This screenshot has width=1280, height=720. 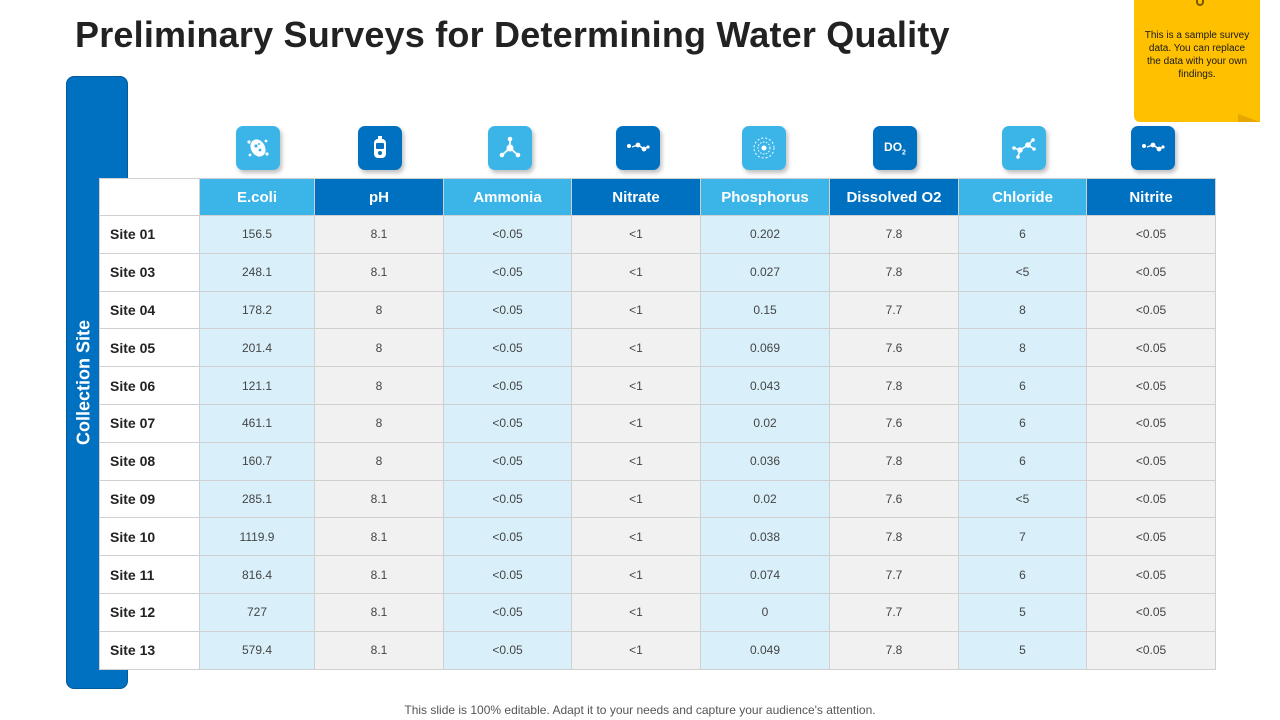 I want to click on table-row: Site 13 579.4 8.1 <0.05 <1 0.049 7.8 5 <0.05, so click(x=657, y=650).